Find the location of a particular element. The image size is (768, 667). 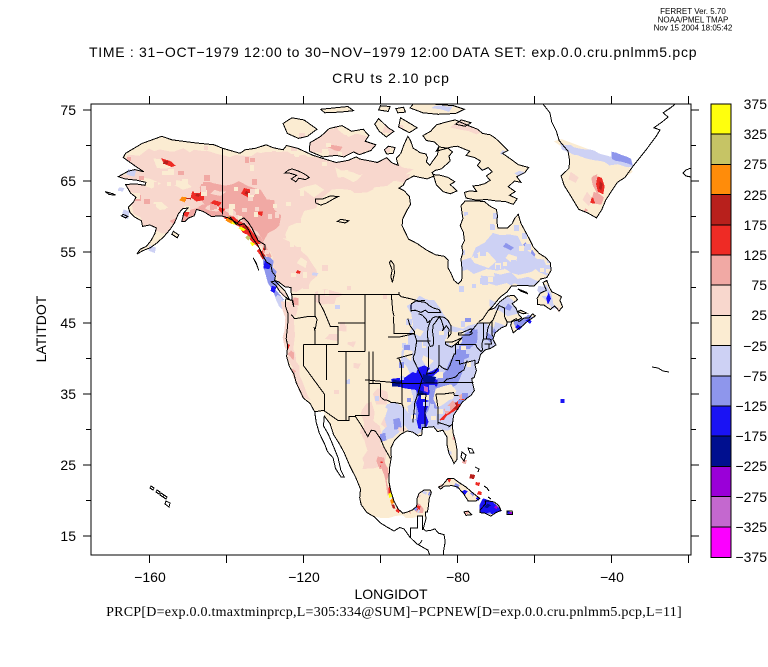

svg-text: −40 is located at coordinates (612, 577).